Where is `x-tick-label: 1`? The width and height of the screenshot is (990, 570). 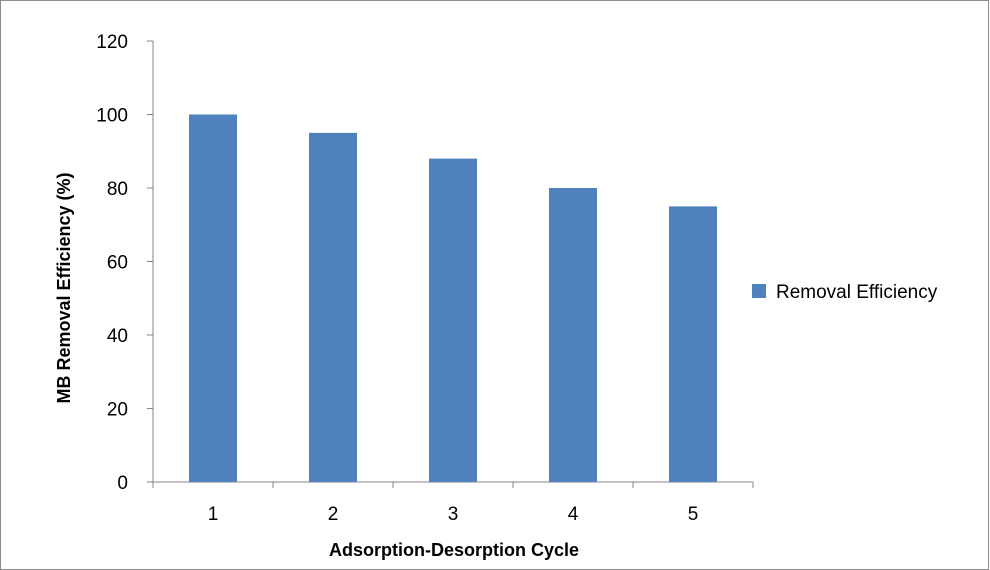
x-tick-label: 1 is located at coordinates (213, 514).